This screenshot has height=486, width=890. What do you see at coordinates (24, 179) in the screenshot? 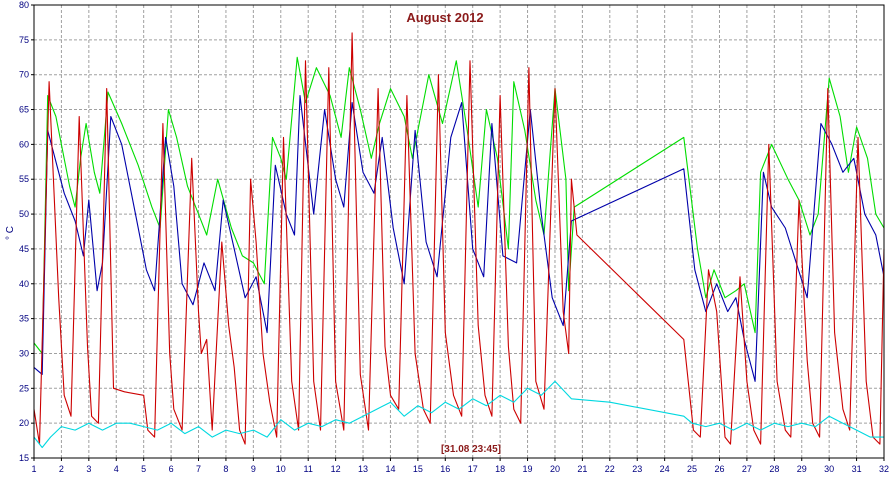
I see `y-tick-label: 55` at bounding box center [24, 179].